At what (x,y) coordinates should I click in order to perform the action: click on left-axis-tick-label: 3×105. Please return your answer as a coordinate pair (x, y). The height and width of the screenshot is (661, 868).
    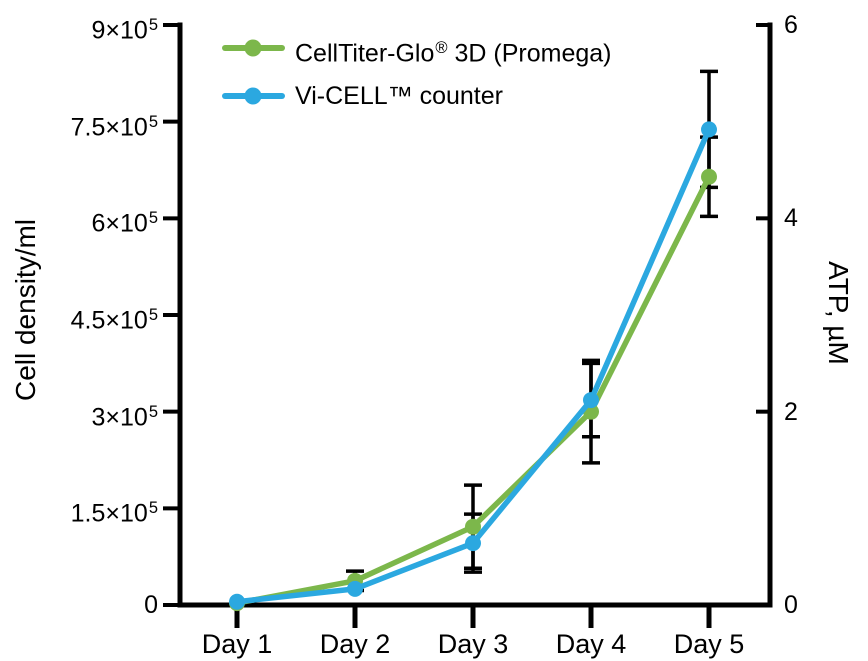
    Looking at the image, I should click on (125, 416).